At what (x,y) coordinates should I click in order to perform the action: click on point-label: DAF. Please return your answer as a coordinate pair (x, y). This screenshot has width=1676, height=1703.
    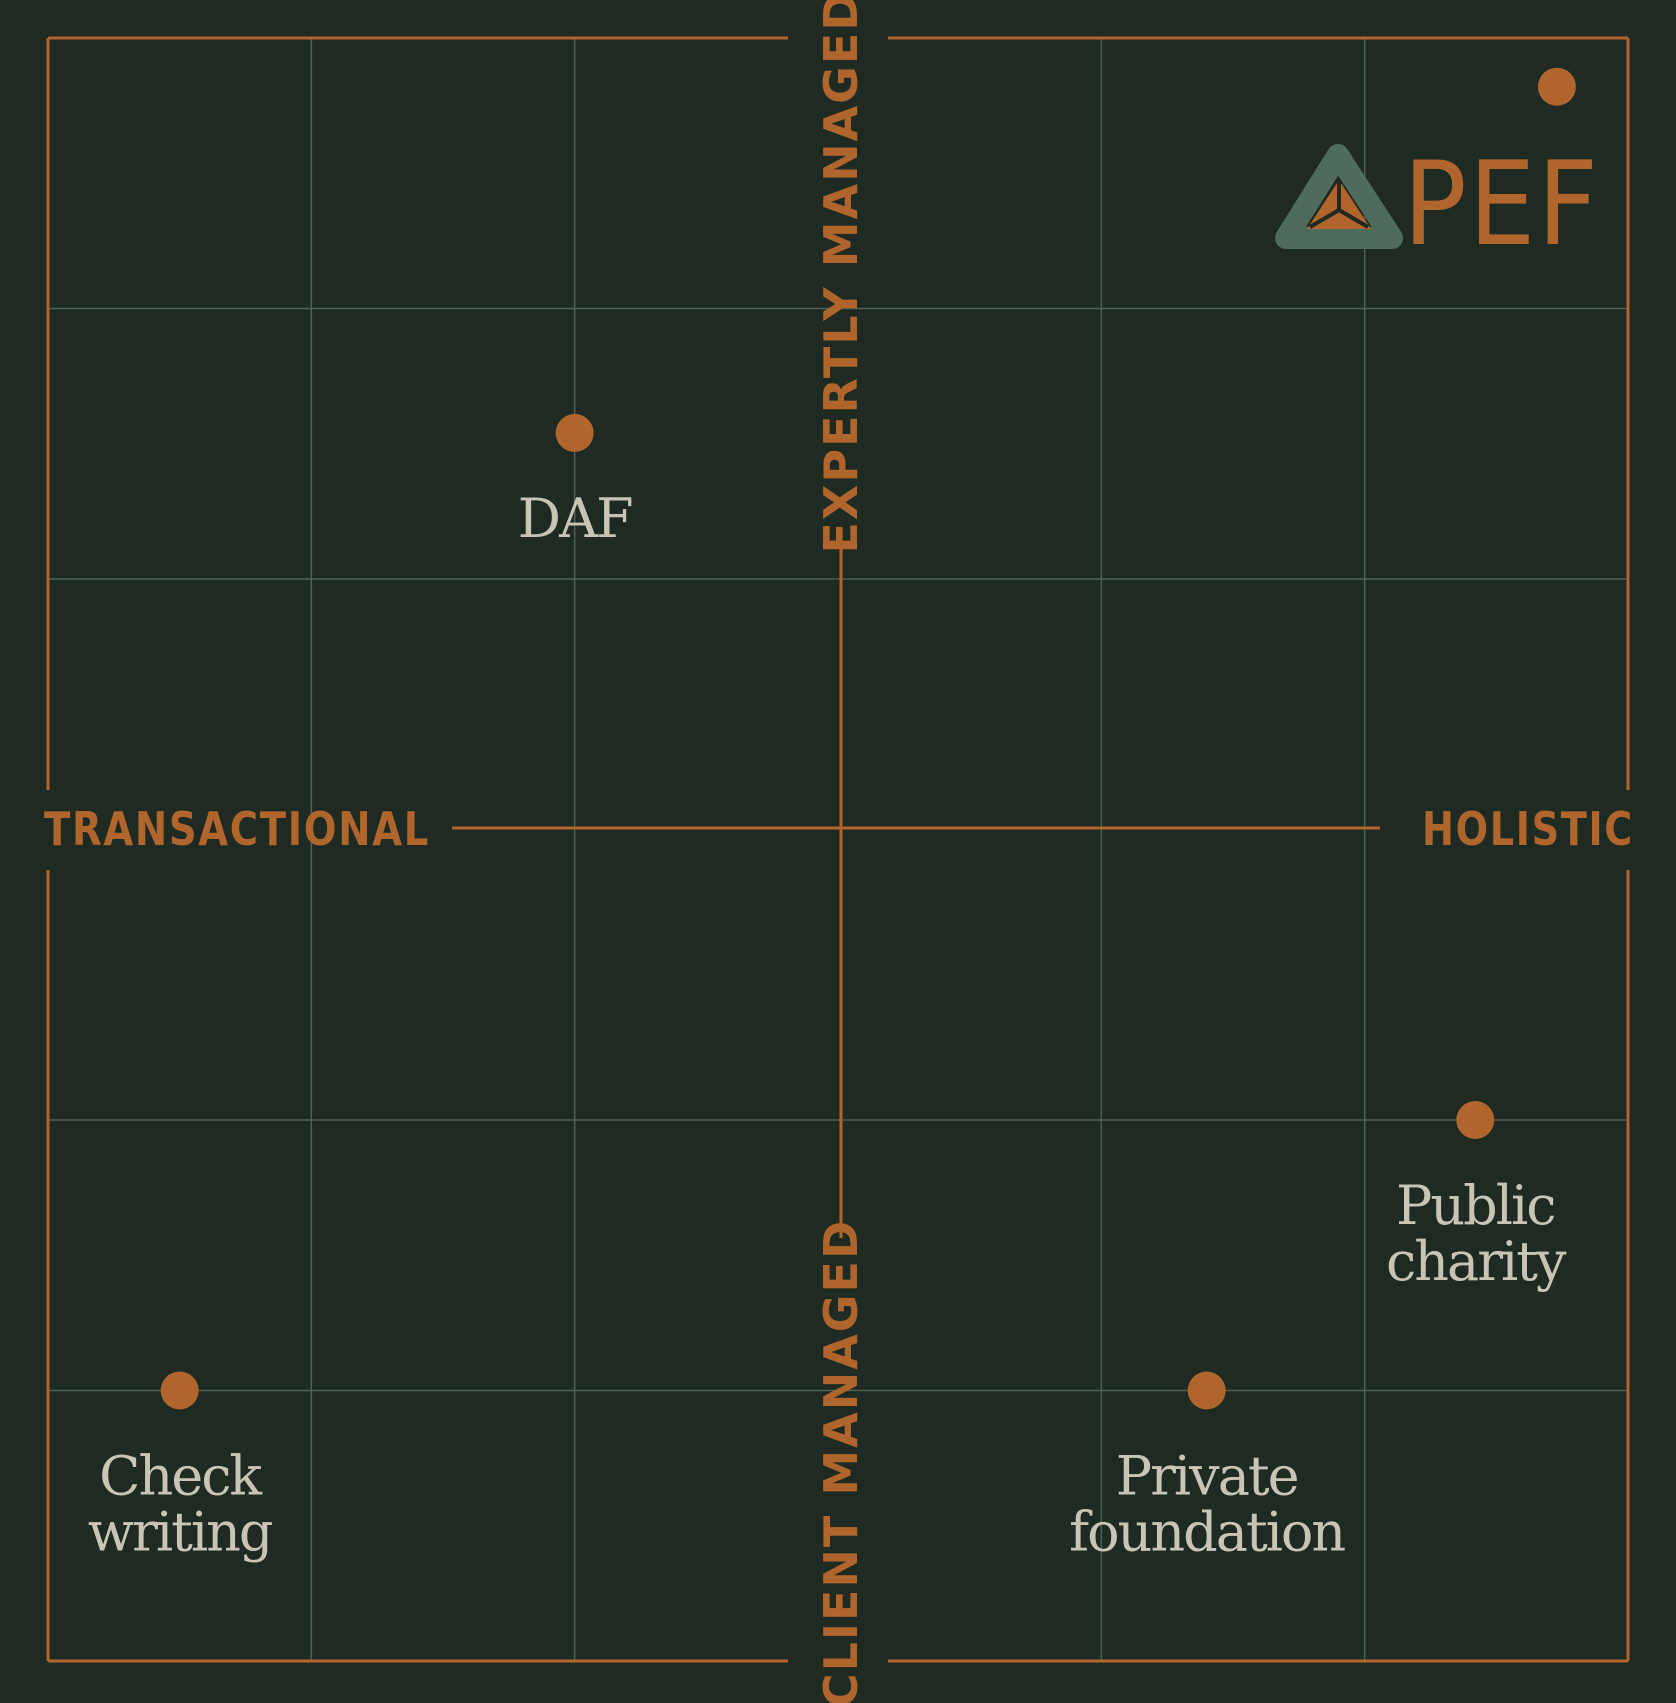
    Looking at the image, I should click on (575, 518).